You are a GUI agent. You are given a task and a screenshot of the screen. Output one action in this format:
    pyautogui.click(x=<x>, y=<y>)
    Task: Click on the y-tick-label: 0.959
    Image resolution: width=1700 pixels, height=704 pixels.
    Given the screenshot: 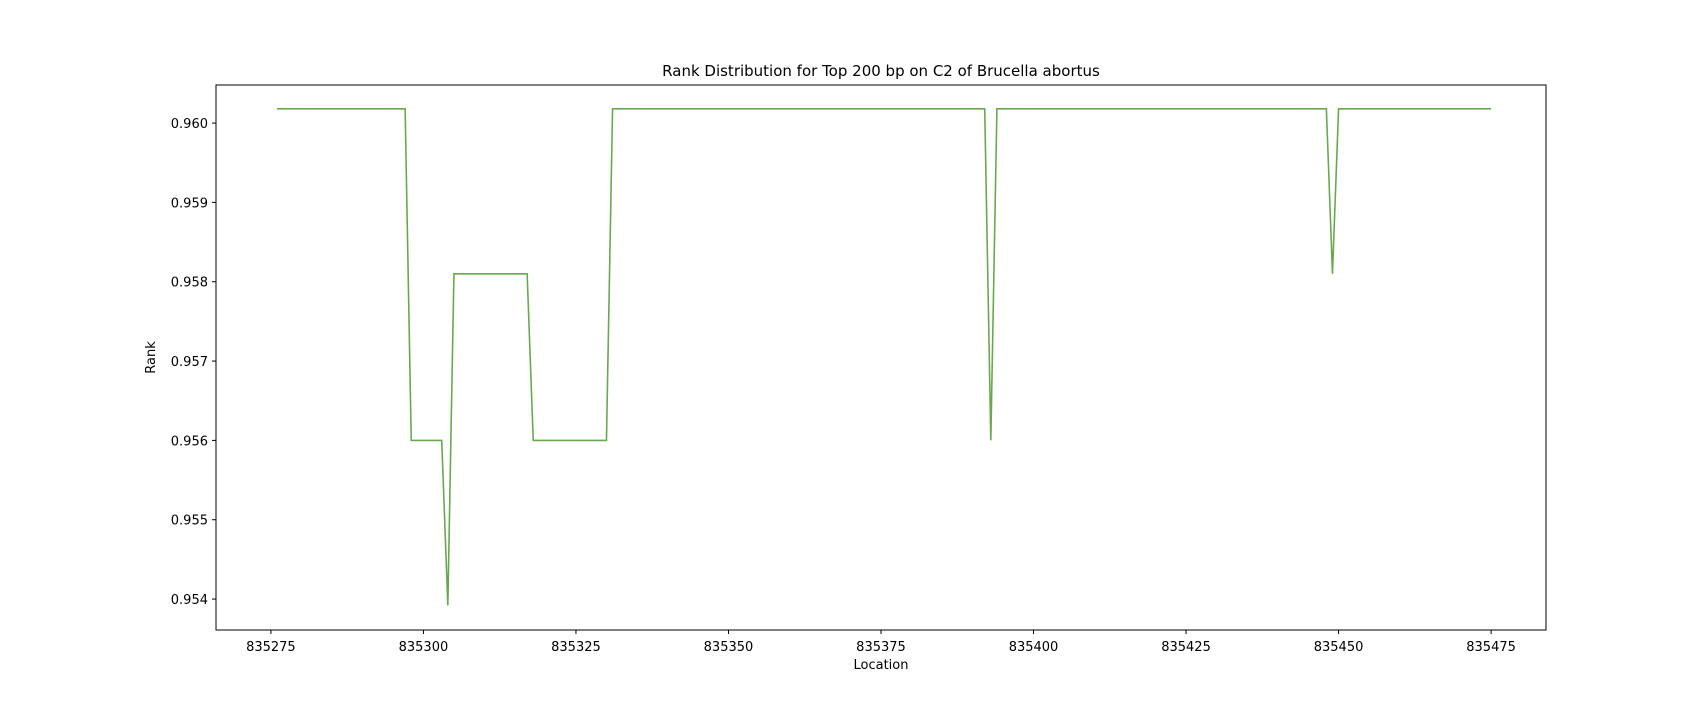 What is the action you would take?
    pyautogui.click(x=189, y=203)
    